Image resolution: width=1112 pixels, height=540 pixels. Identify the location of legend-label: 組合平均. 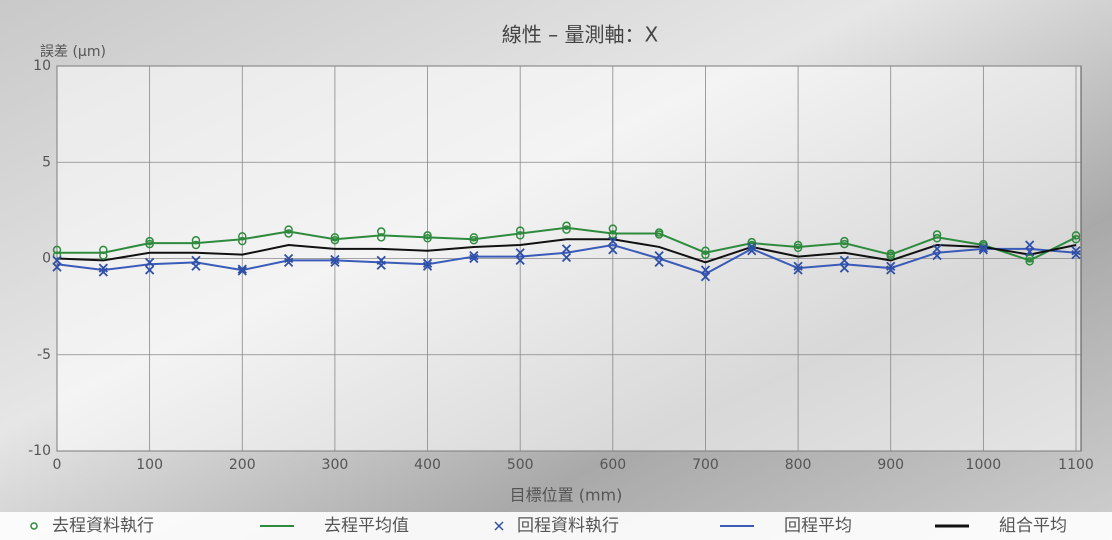
(1033, 526).